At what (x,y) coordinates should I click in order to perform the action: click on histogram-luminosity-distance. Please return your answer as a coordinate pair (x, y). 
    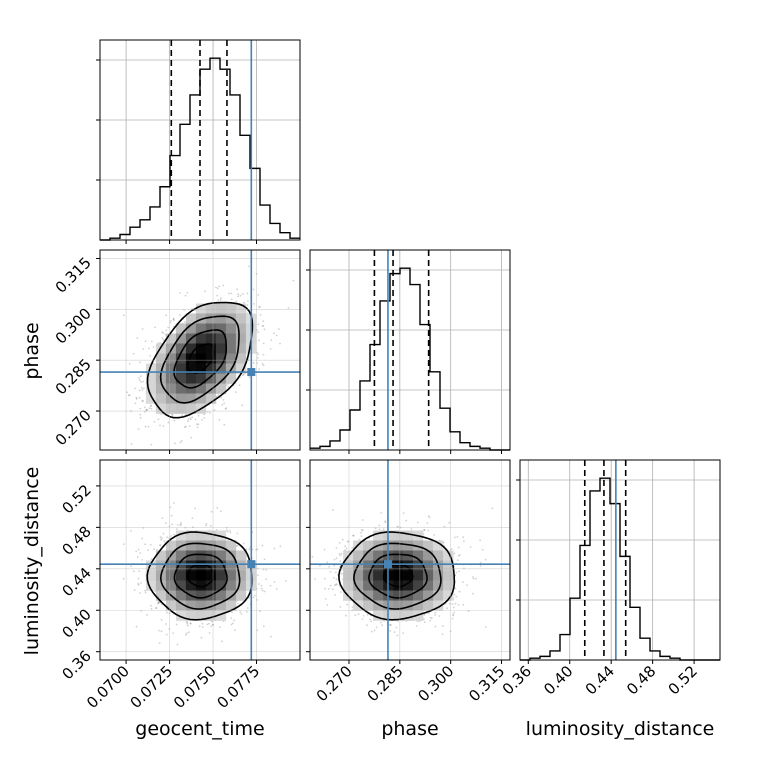
    Looking at the image, I should click on (620, 569).